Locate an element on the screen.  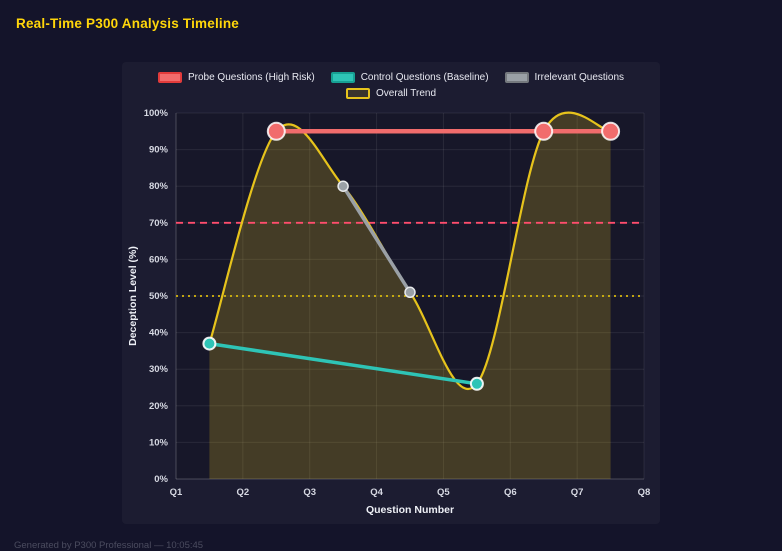
svg-text: 20% is located at coordinates (159, 406).